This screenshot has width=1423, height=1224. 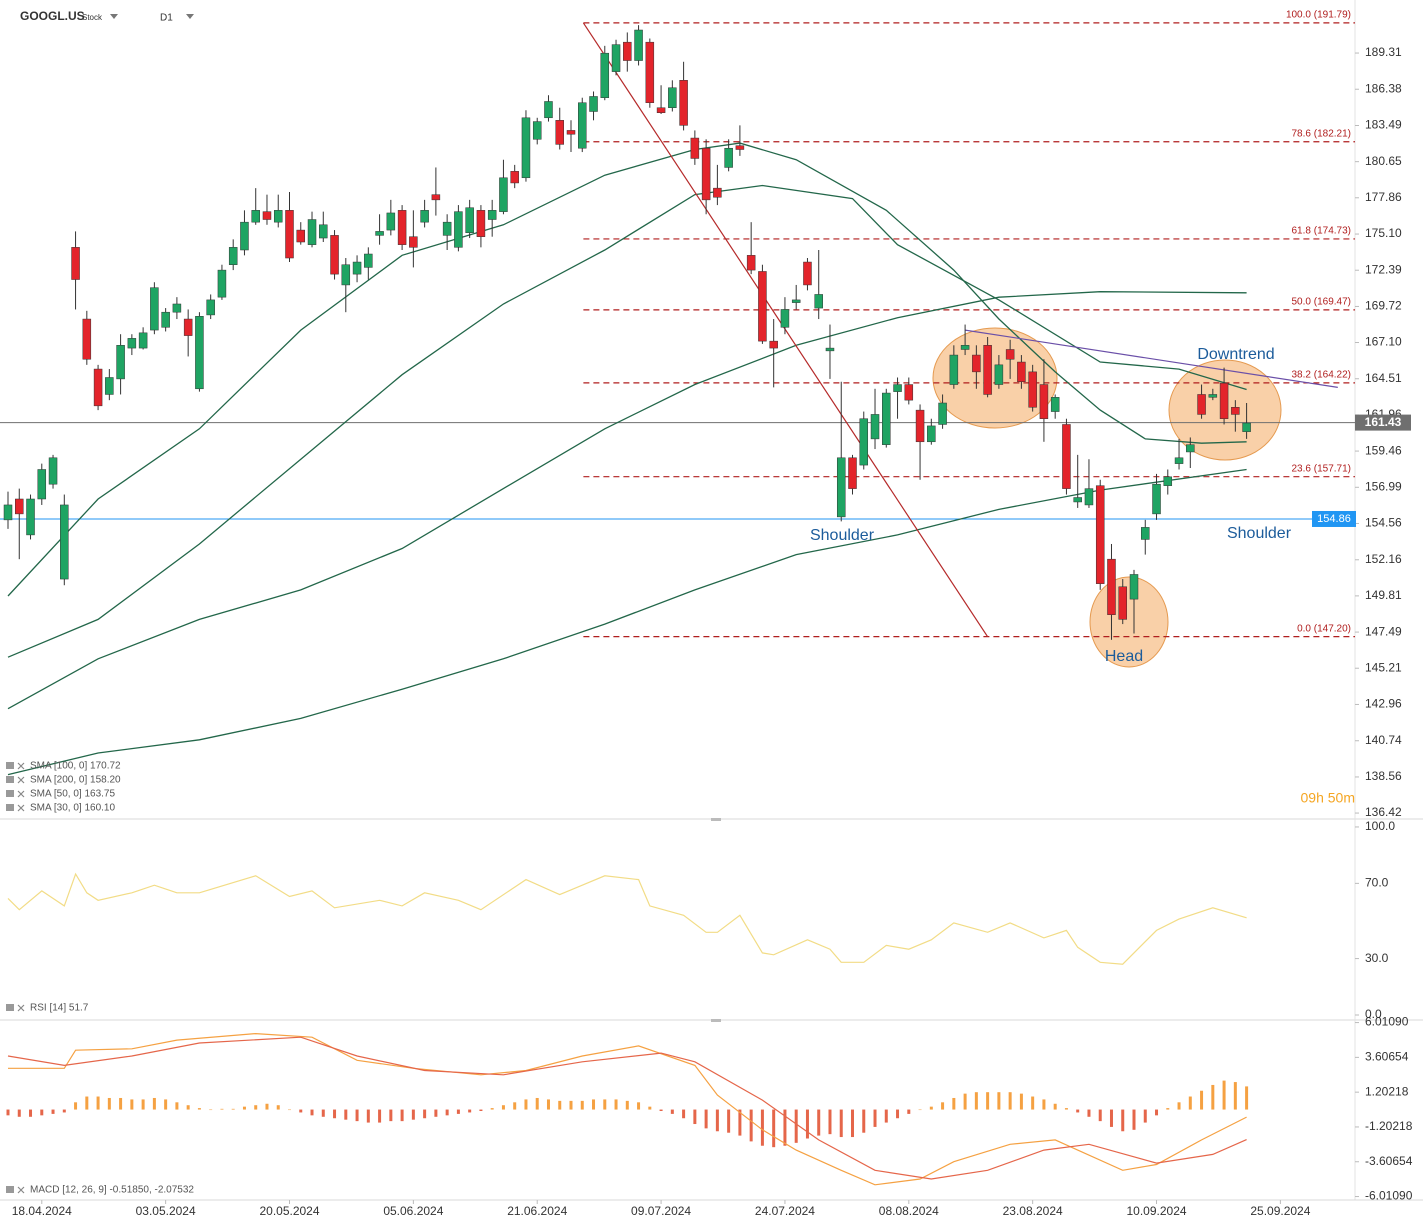 I want to click on symbol-dropdown, so click(x=114, y=16).